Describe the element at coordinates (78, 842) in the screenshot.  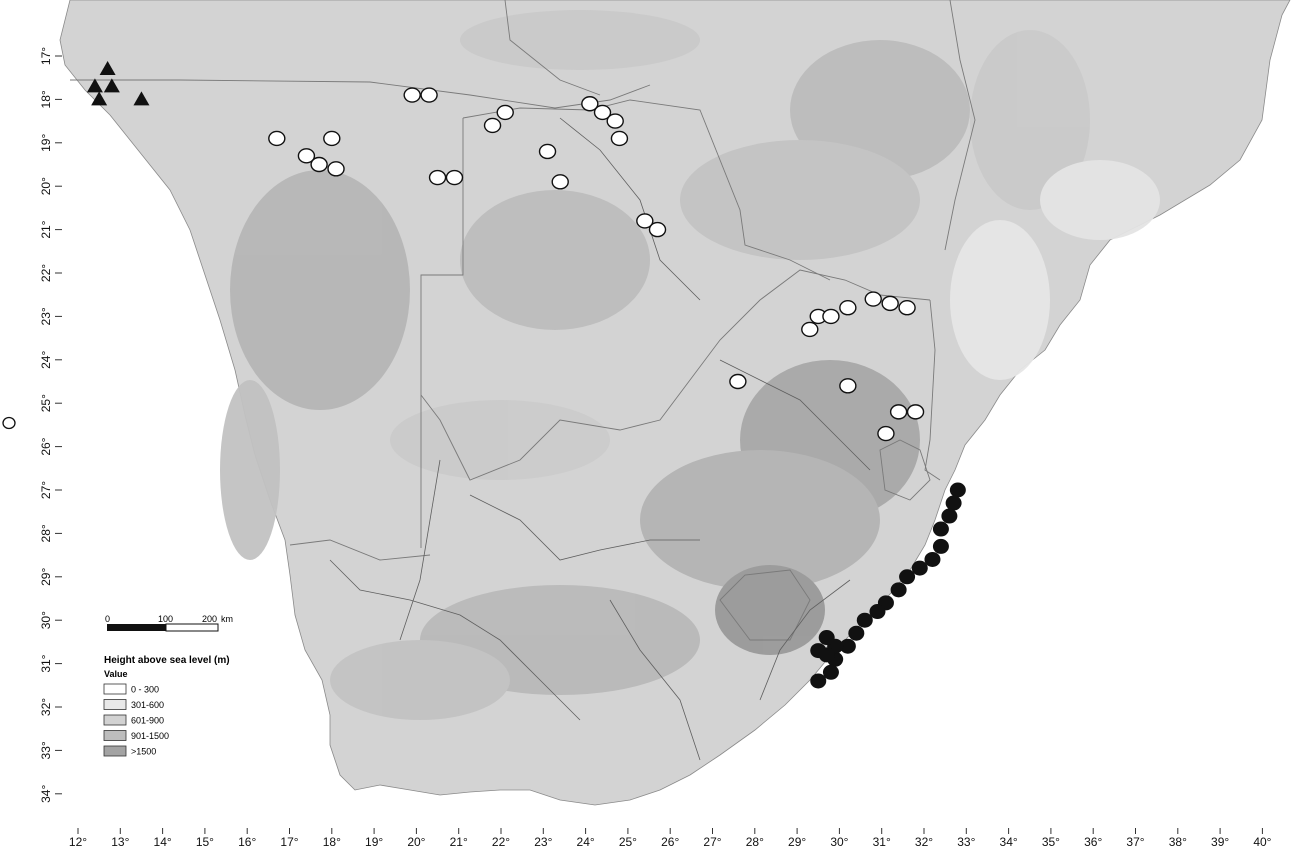
I see `x-tick-label: 12°` at that location.